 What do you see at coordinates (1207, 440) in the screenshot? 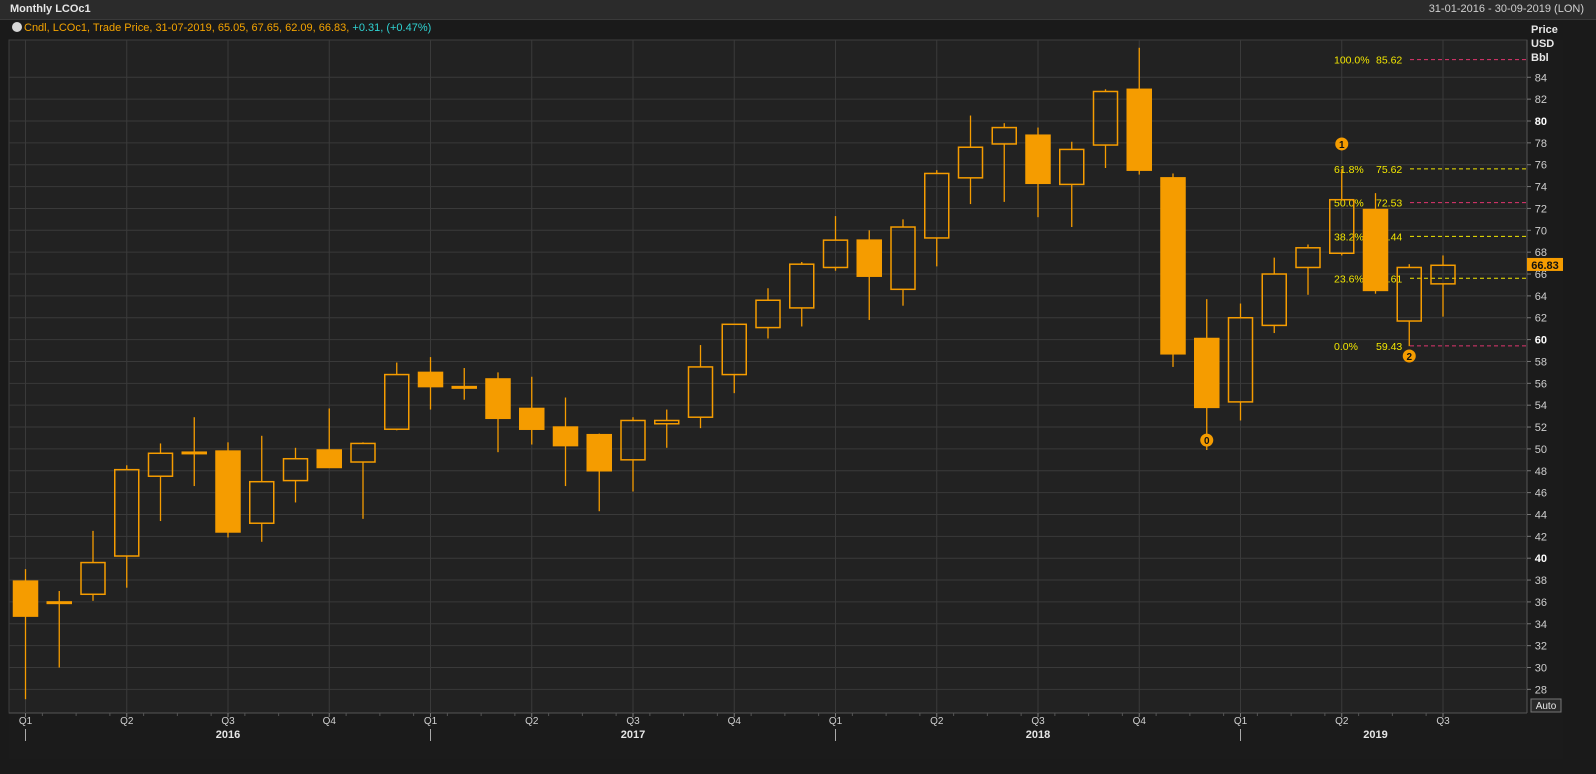
I see `fib-marker: 0` at bounding box center [1207, 440].